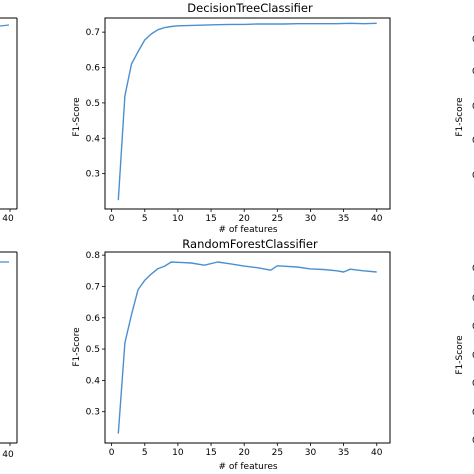 This screenshot has height=474, width=474. What do you see at coordinates (250, 244) in the screenshot?
I see `chart-title: RandomForestClassifier` at bounding box center [250, 244].